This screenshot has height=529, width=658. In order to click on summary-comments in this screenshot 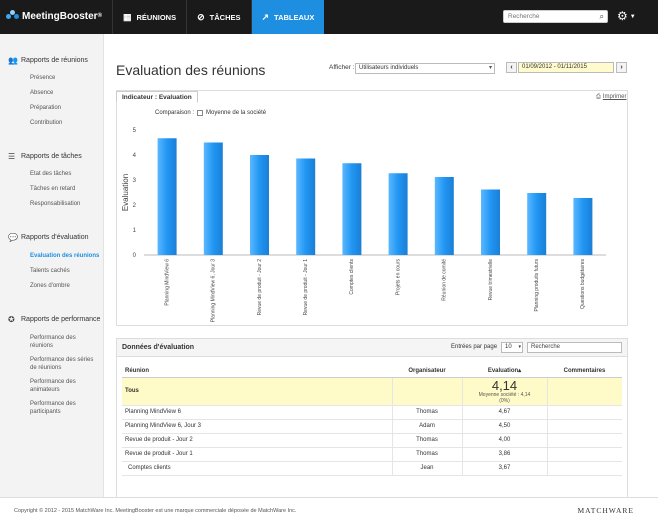, I will do `click(584, 391)`.